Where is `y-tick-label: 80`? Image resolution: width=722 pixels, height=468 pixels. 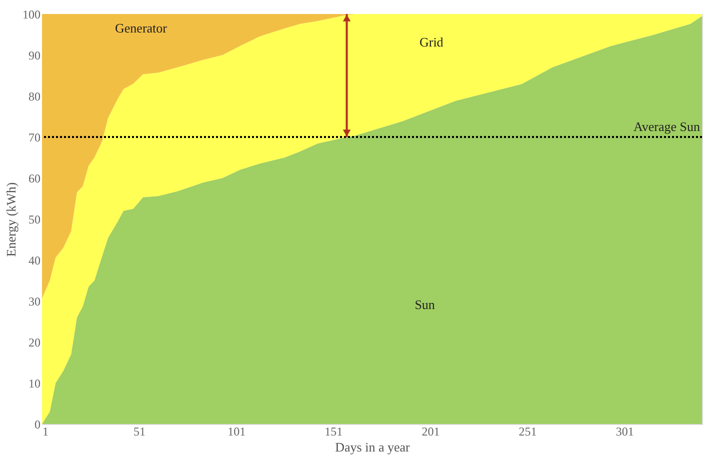 y-tick-label: 80 is located at coordinates (34, 97).